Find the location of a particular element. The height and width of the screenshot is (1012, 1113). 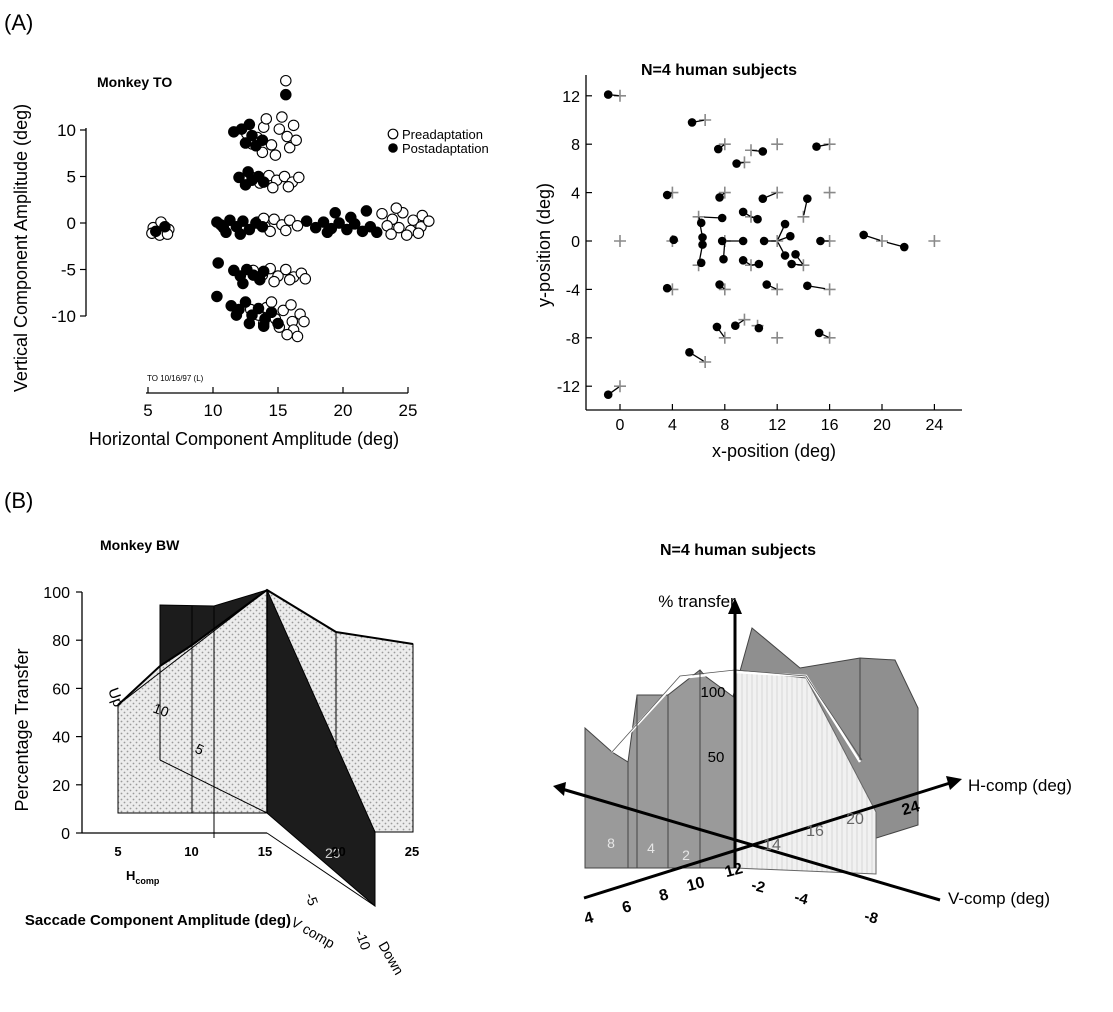

y-tick-label: 0 is located at coordinates (65, 834).